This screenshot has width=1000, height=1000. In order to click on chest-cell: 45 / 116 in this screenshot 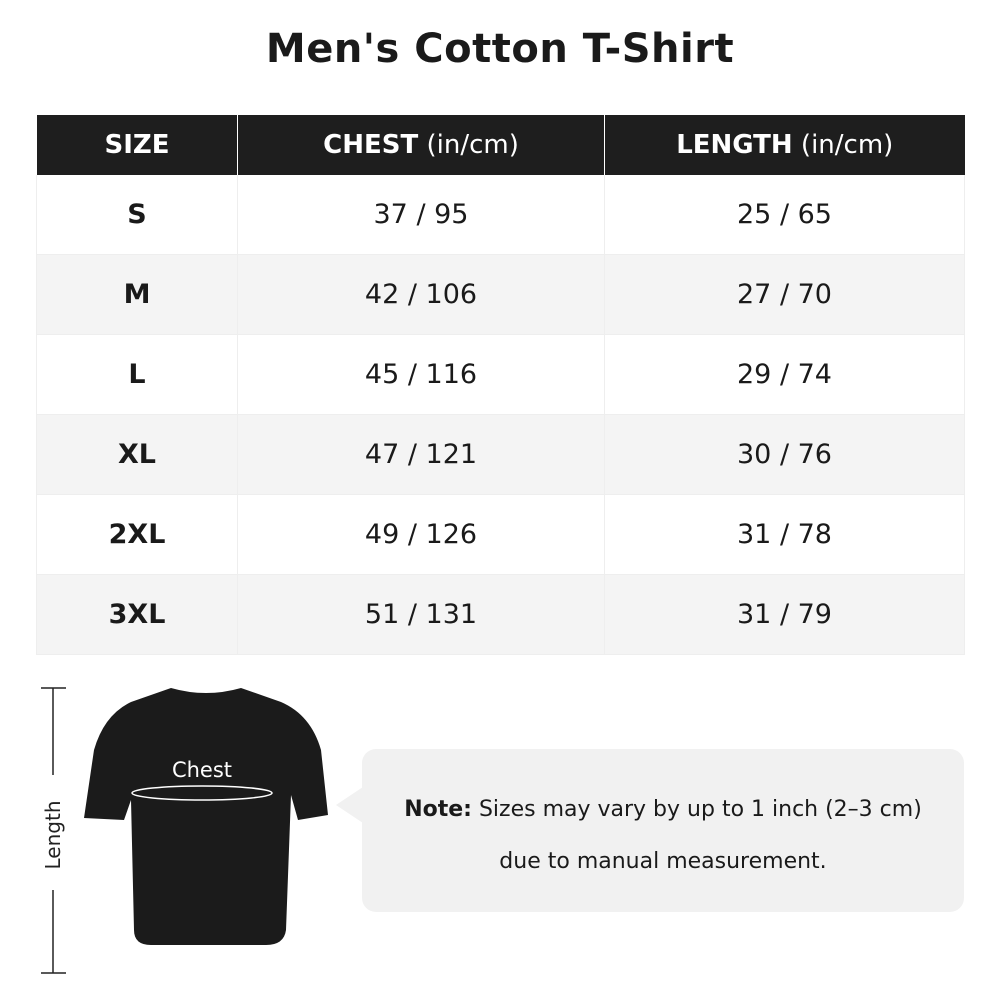, I will do `click(421, 374)`.